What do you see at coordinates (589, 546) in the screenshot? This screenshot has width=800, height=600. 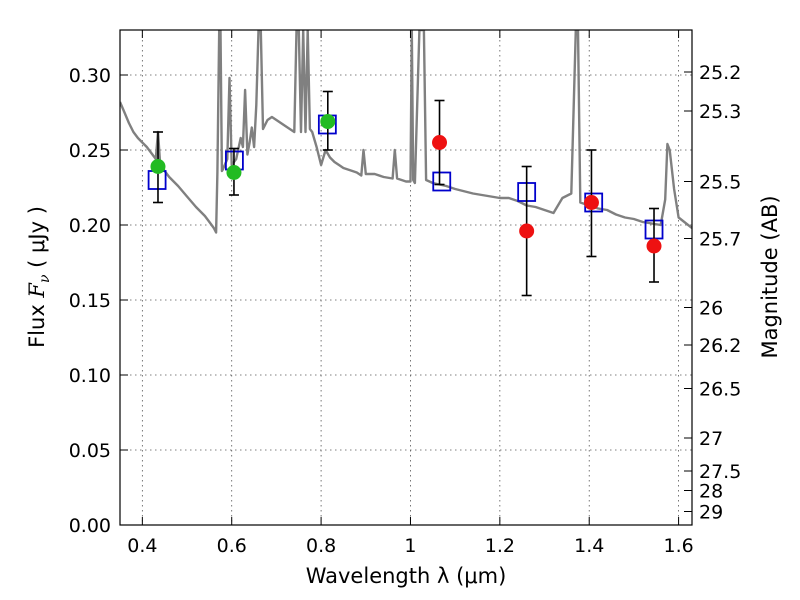 I see `x-tick-label: 1.4` at bounding box center [589, 546].